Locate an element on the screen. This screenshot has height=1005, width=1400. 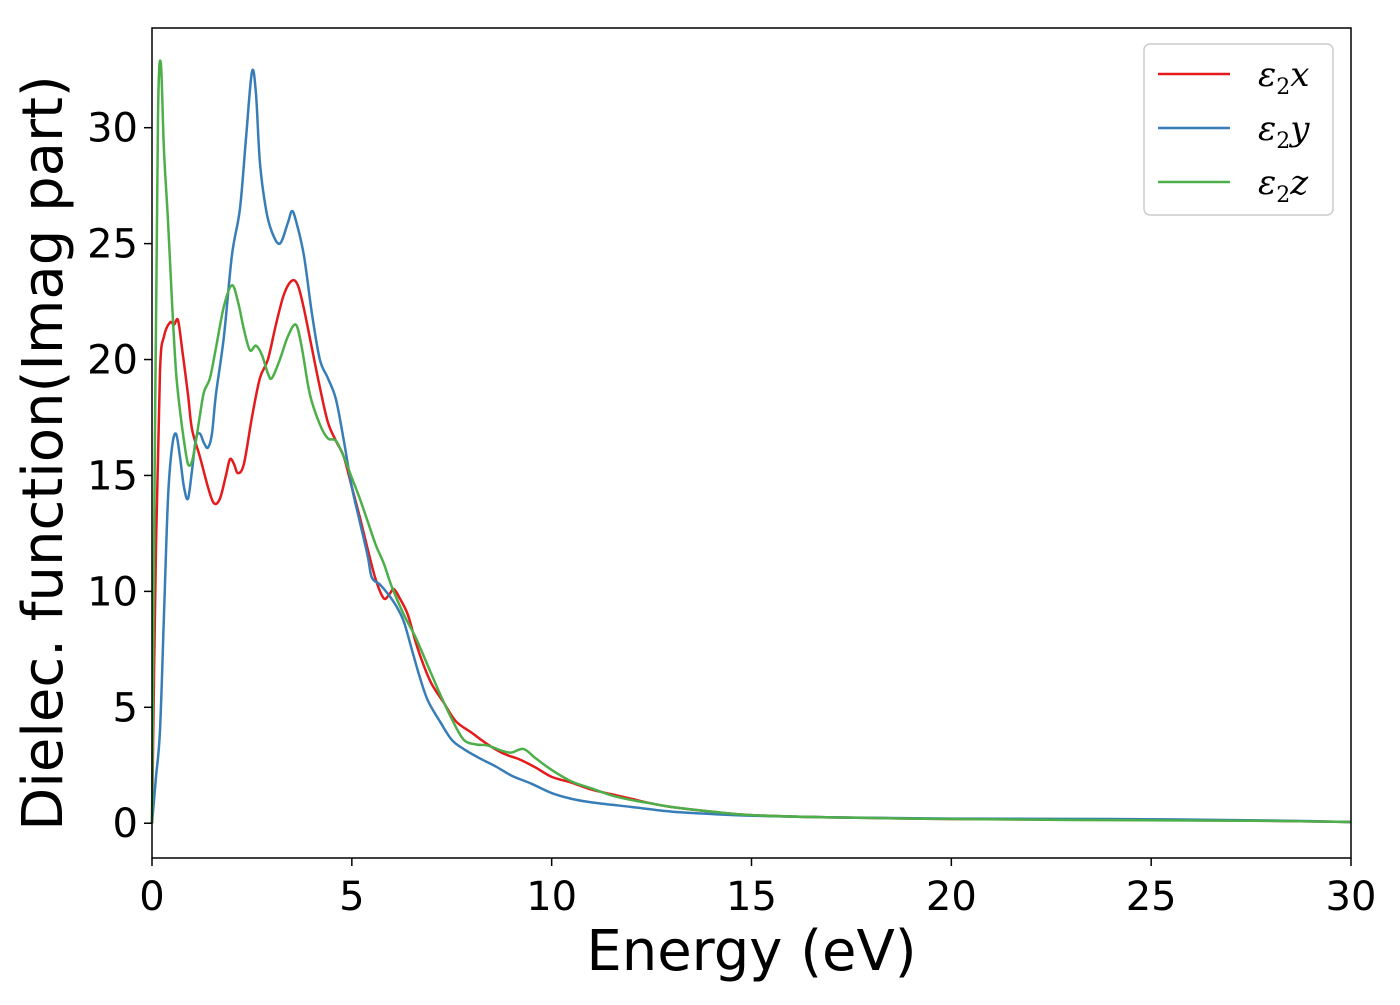
y-tick-label: 0 is located at coordinates (125, 824).